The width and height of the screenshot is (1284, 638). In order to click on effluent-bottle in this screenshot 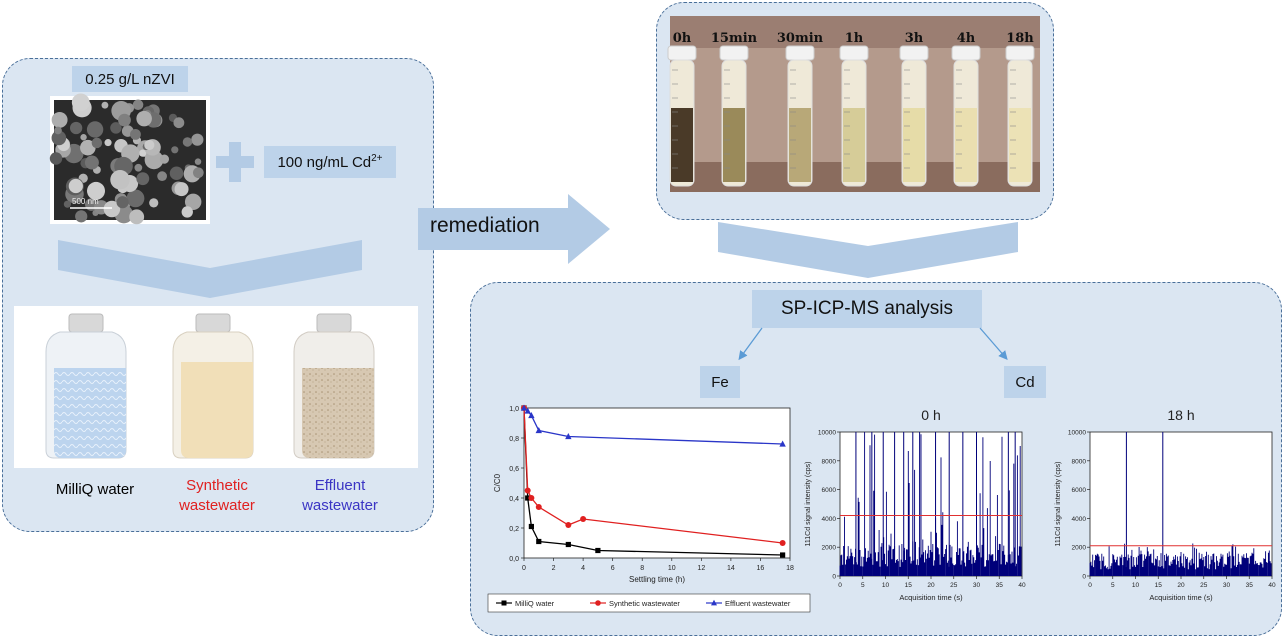, I will do `click(334, 386)`.